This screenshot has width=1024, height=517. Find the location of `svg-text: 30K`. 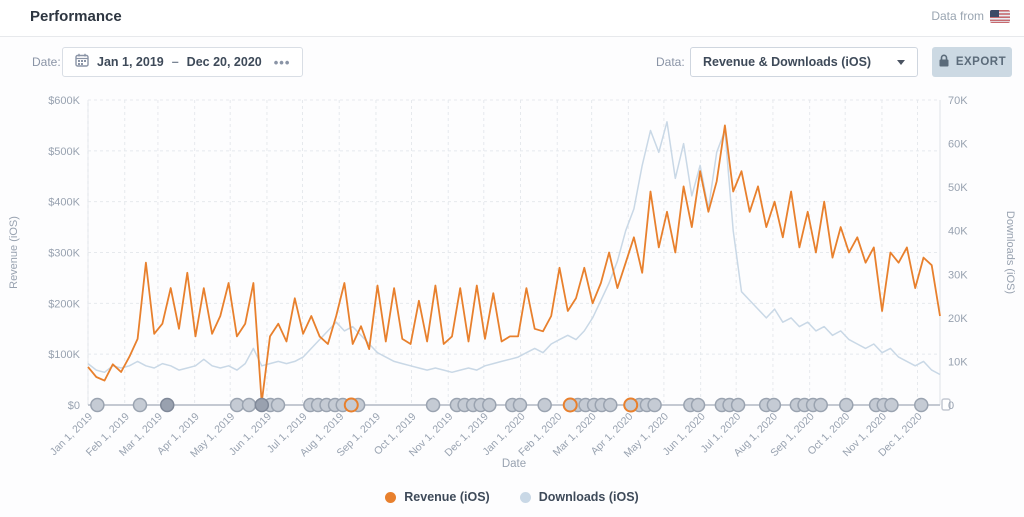

svg-text: 30K is located at coordinates (958, 275).